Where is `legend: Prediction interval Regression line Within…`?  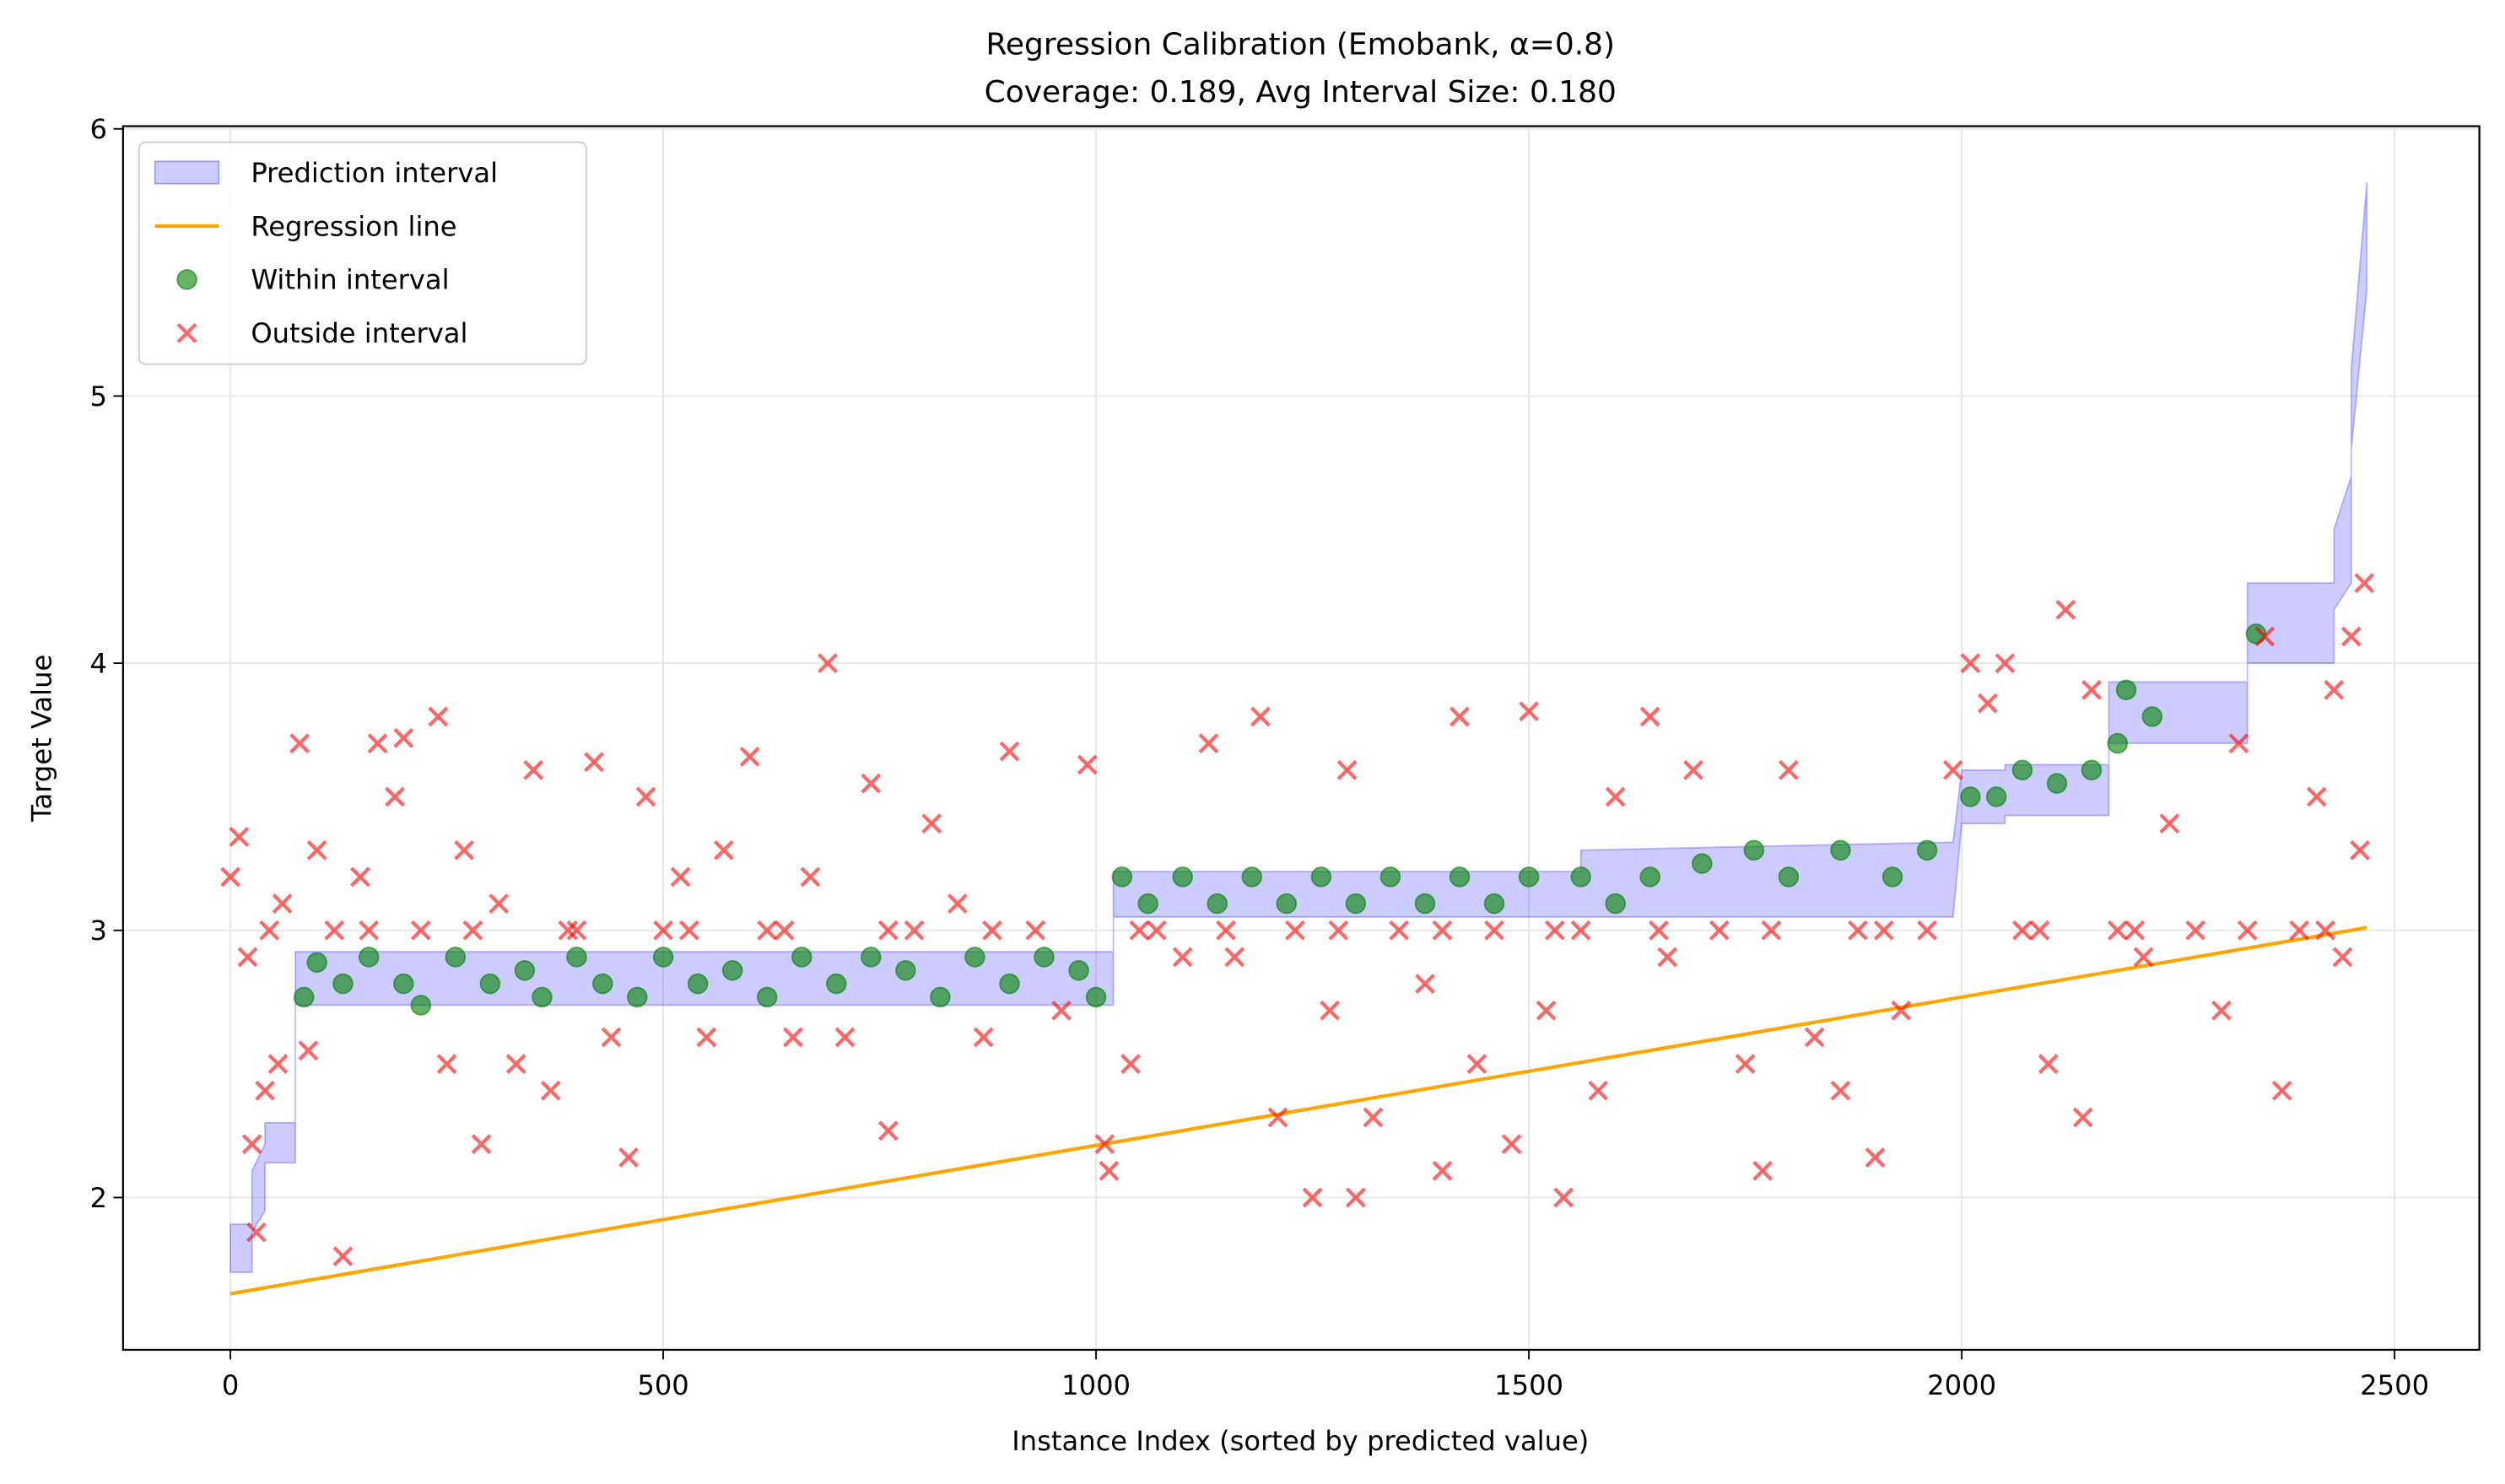 legend: Prediction interval Regression line Within… is located at coordinates (363, 253).